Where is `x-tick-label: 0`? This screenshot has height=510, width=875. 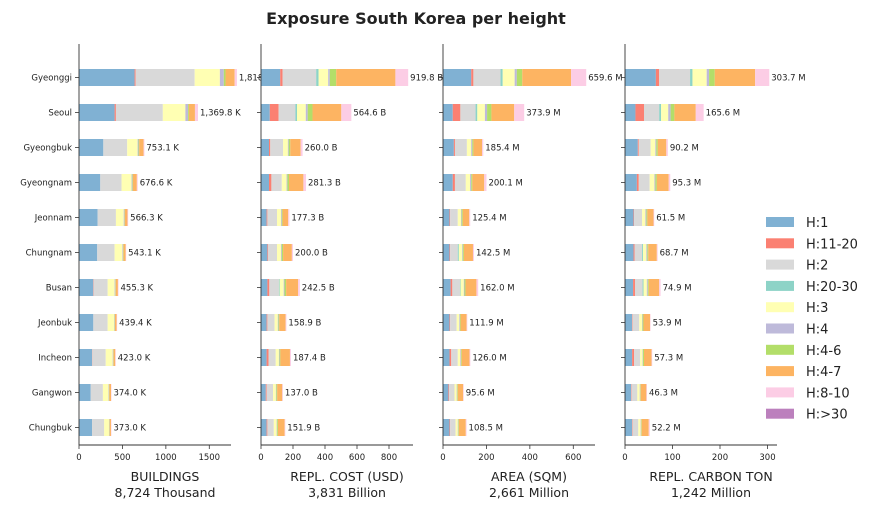
x-tick-label: 0 is located at coordinates (260, 458).